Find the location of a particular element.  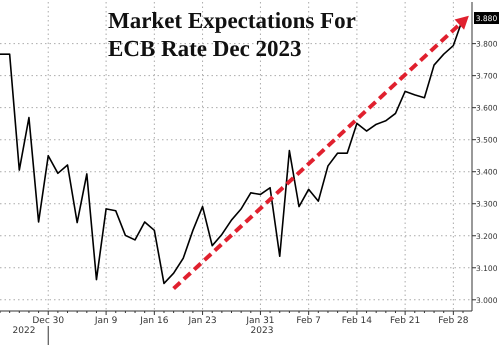

x-tick-label: Jan 16 is located at coordinates (154, 321).